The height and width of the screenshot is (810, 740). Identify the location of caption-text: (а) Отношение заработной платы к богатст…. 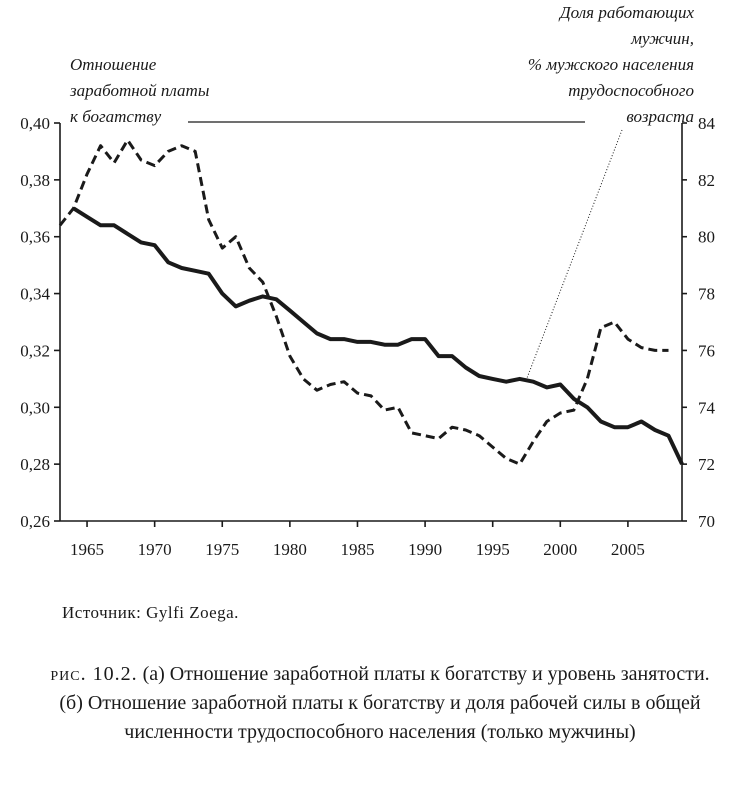
(384, 703).